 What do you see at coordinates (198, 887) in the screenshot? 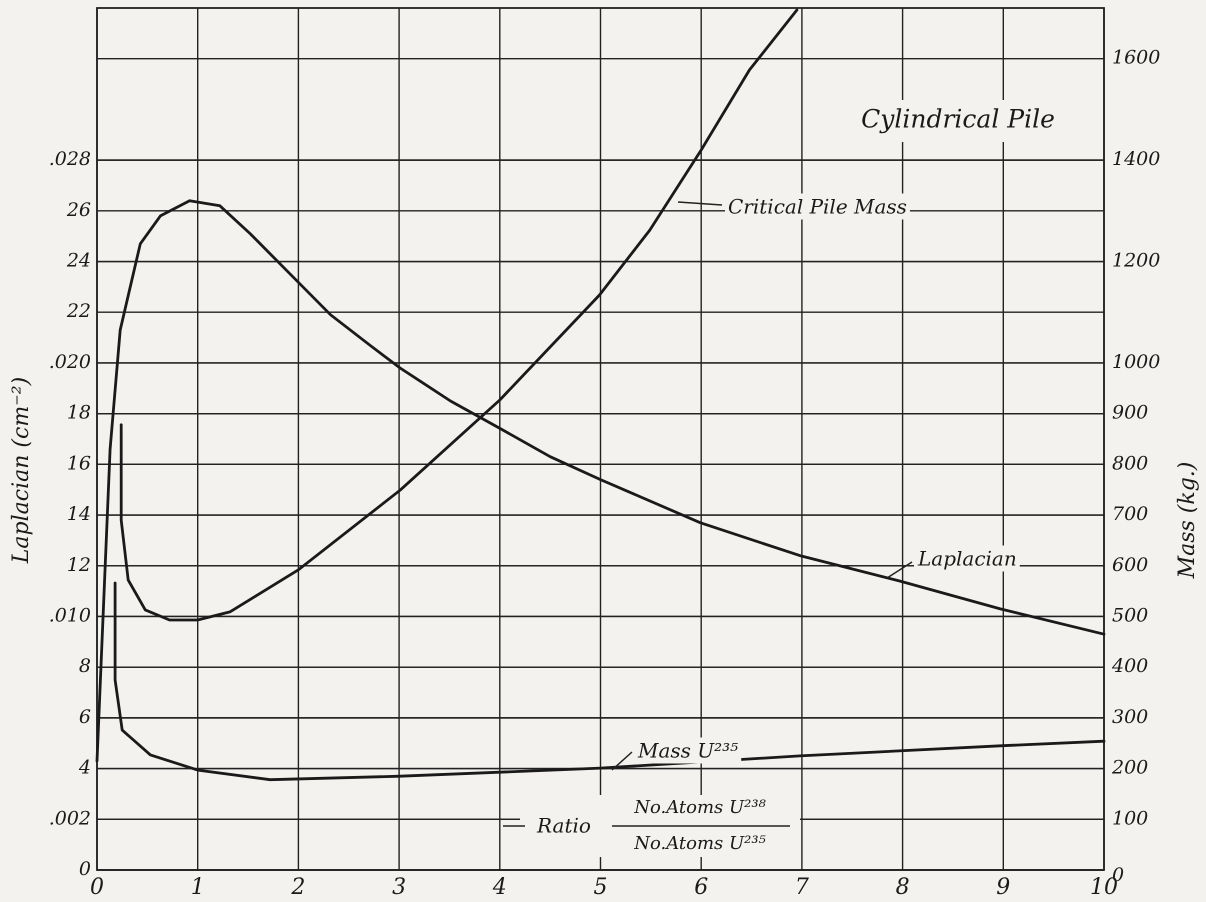
I see `x-tick-label: 1` at bounding box center [198, 887].